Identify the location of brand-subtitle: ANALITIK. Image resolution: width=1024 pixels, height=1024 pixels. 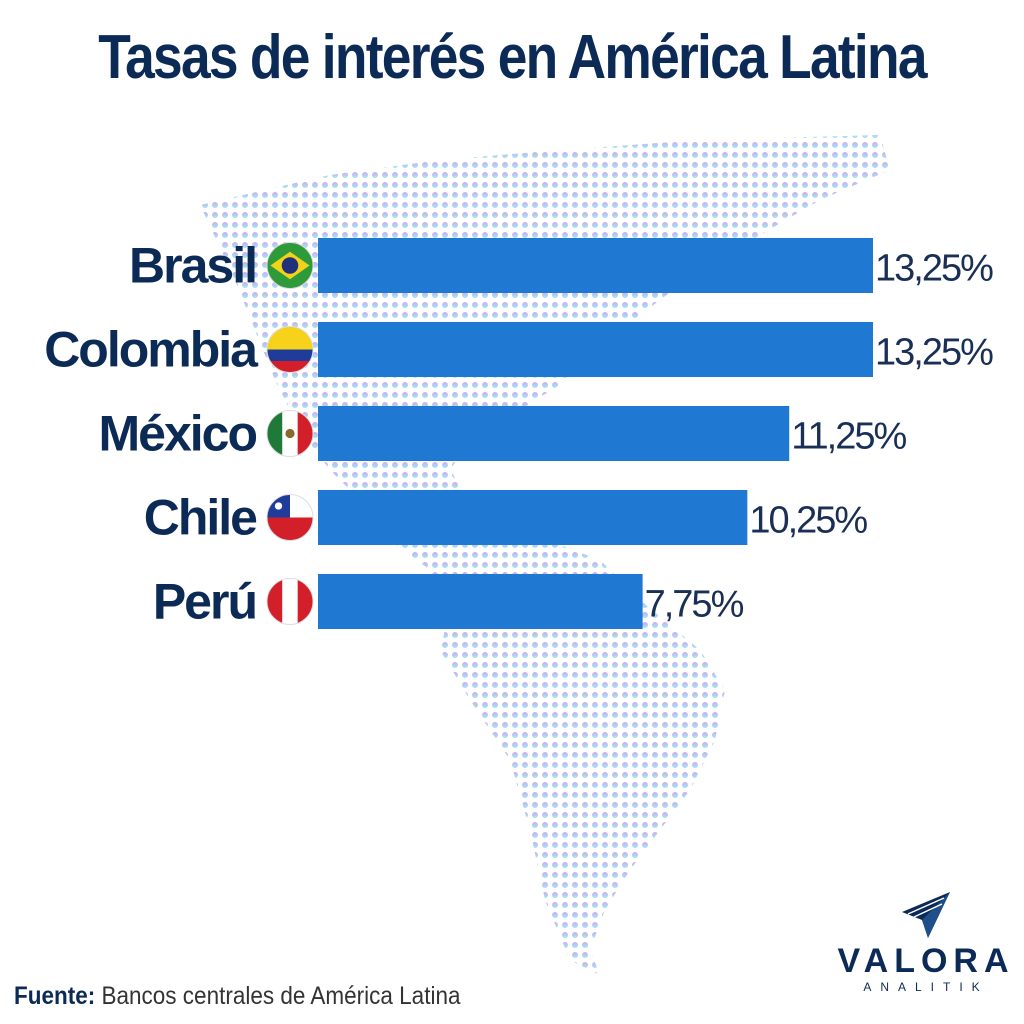
(926, 987).